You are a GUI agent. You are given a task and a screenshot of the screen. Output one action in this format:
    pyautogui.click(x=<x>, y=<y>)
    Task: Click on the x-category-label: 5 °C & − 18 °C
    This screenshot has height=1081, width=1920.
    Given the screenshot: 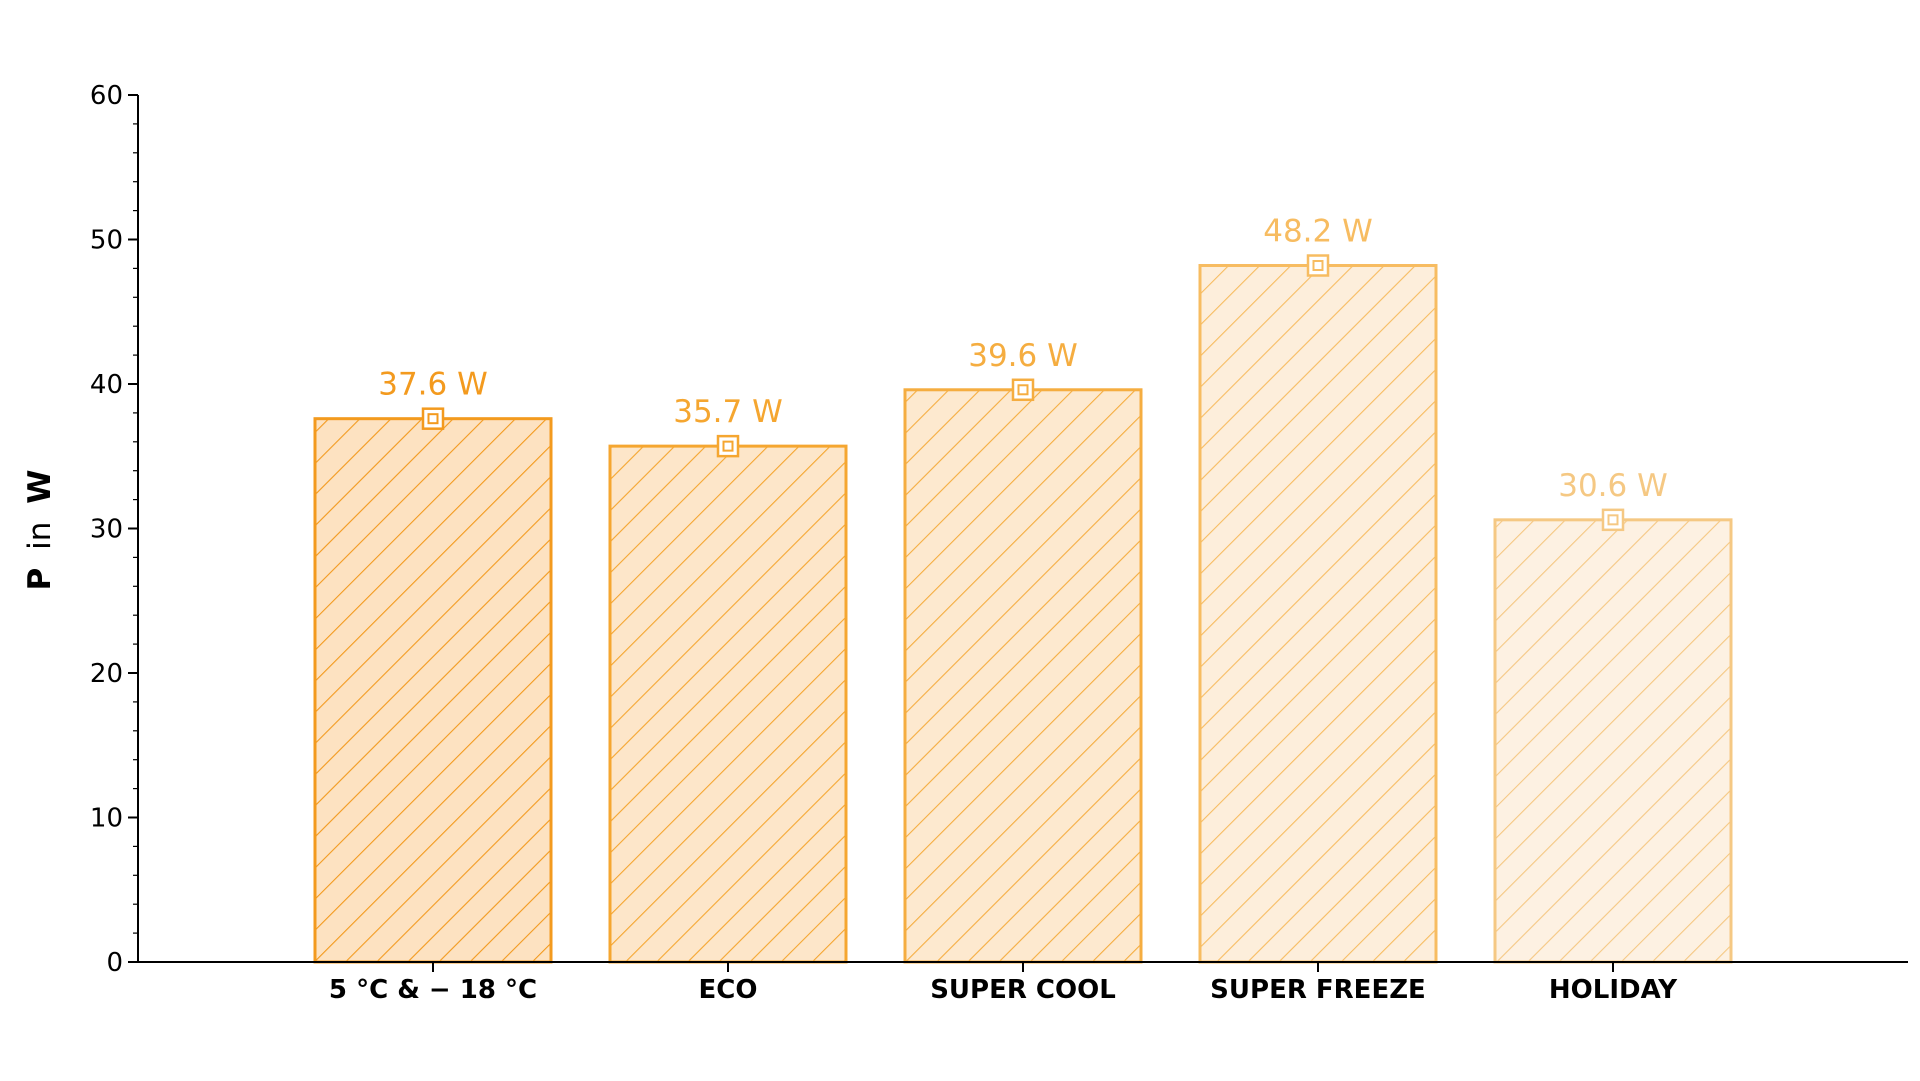 What is the action you would take?
    pyautogui.click(x=433, y=990)
    